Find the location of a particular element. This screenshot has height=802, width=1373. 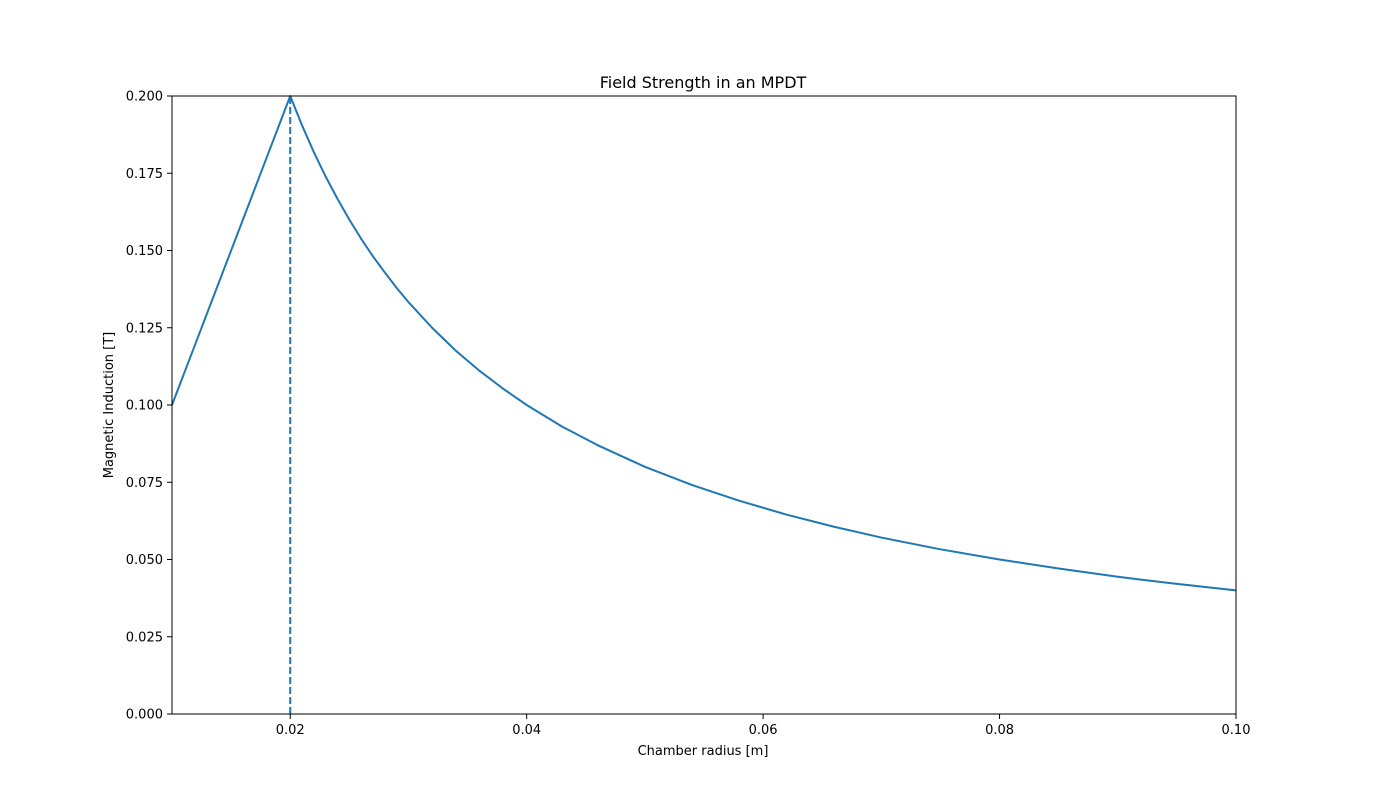

x-tick-label: 0.06 is located at coordinates (763, 730).